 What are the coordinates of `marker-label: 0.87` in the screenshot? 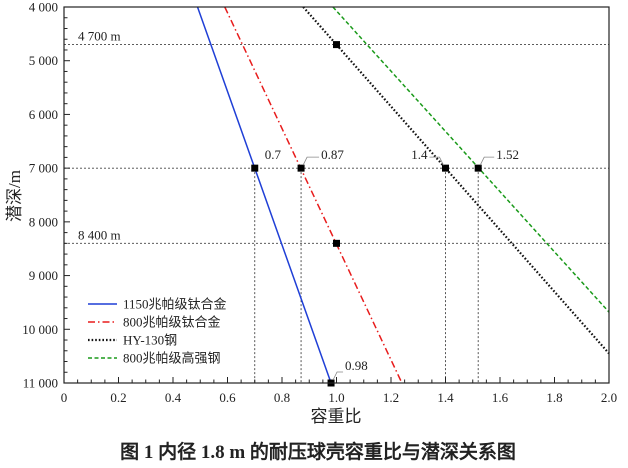 It's located at (332, 154).